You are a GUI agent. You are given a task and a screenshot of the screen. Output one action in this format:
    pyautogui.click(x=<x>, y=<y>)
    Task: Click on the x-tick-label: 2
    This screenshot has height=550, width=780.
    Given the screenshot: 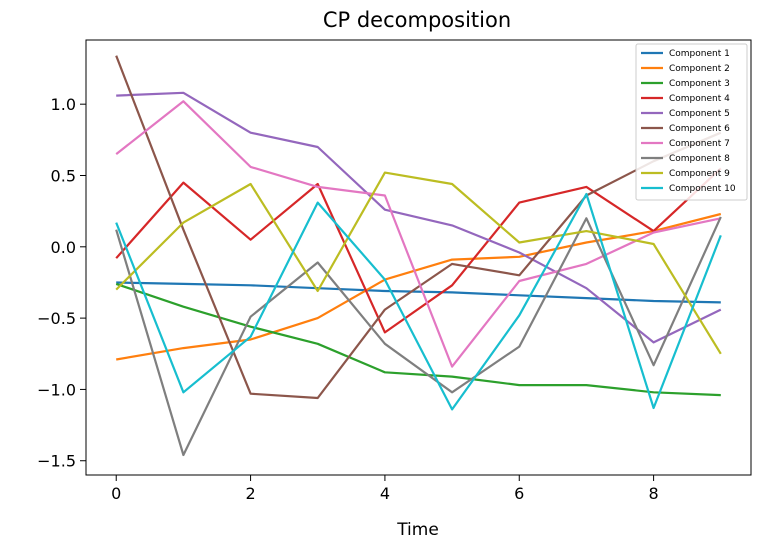 What is the action you would take?
    pyautogui.click(x=250, y=493)
    